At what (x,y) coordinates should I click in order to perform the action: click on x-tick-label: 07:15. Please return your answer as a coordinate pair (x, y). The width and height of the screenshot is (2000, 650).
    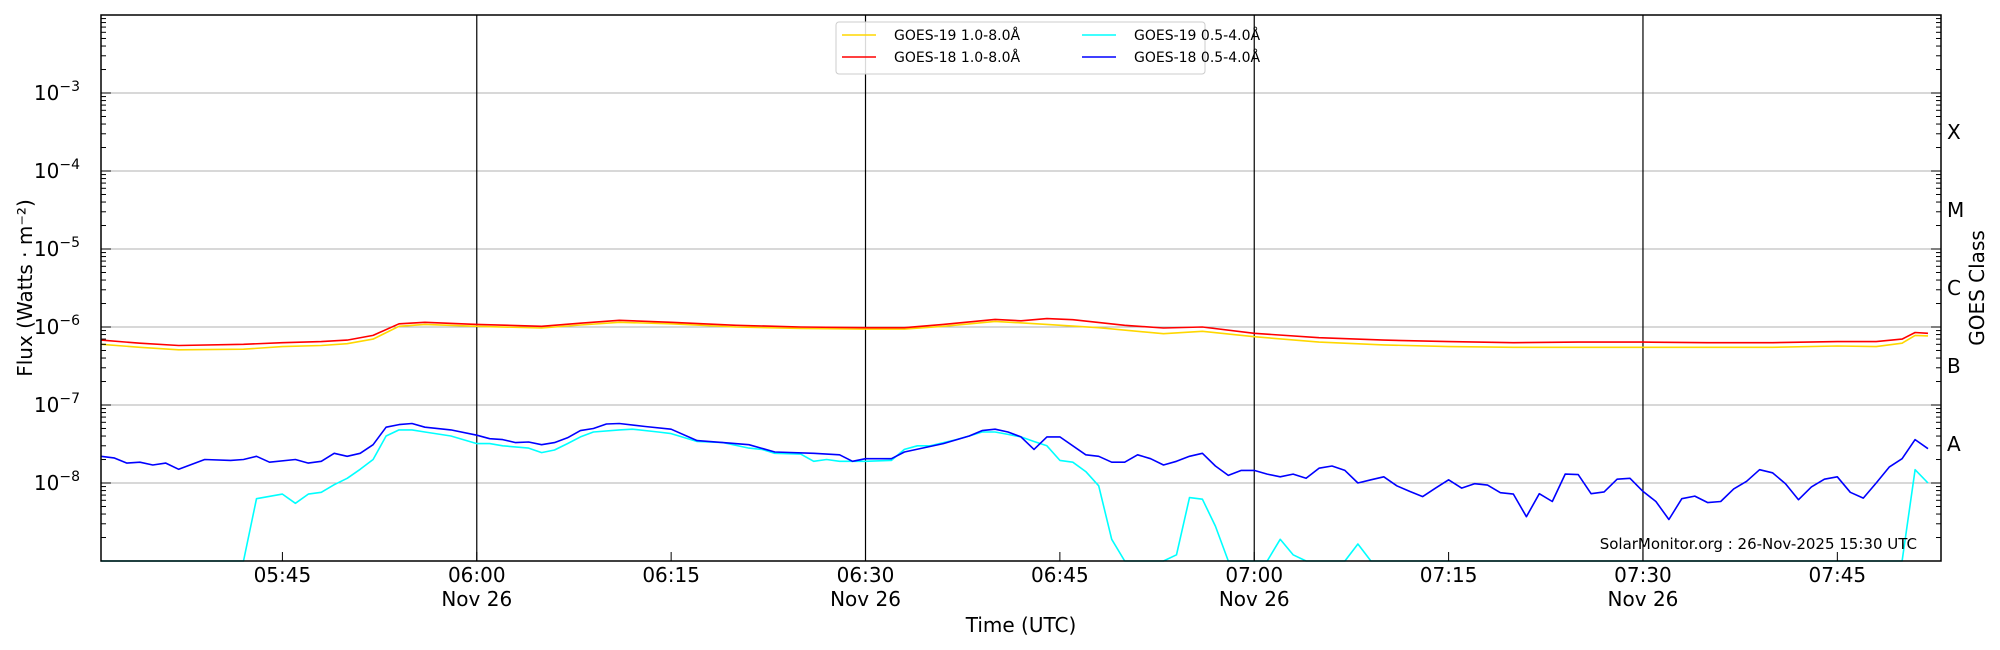
    Looking at the image, I should click on (1449, 575).